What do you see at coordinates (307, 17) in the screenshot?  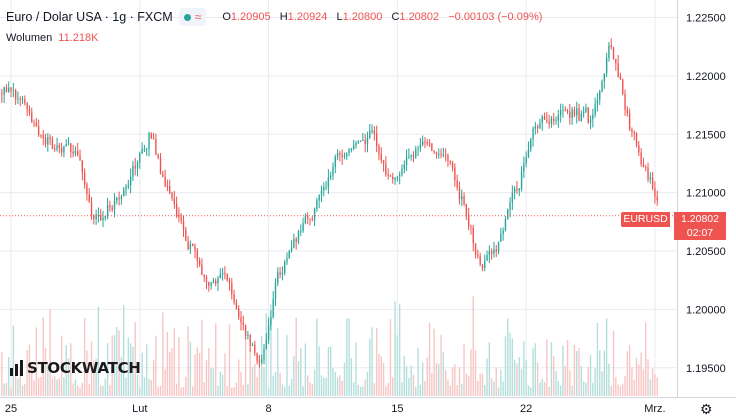 I see `high-value: 1.20924` at bounding box center [307, 17].